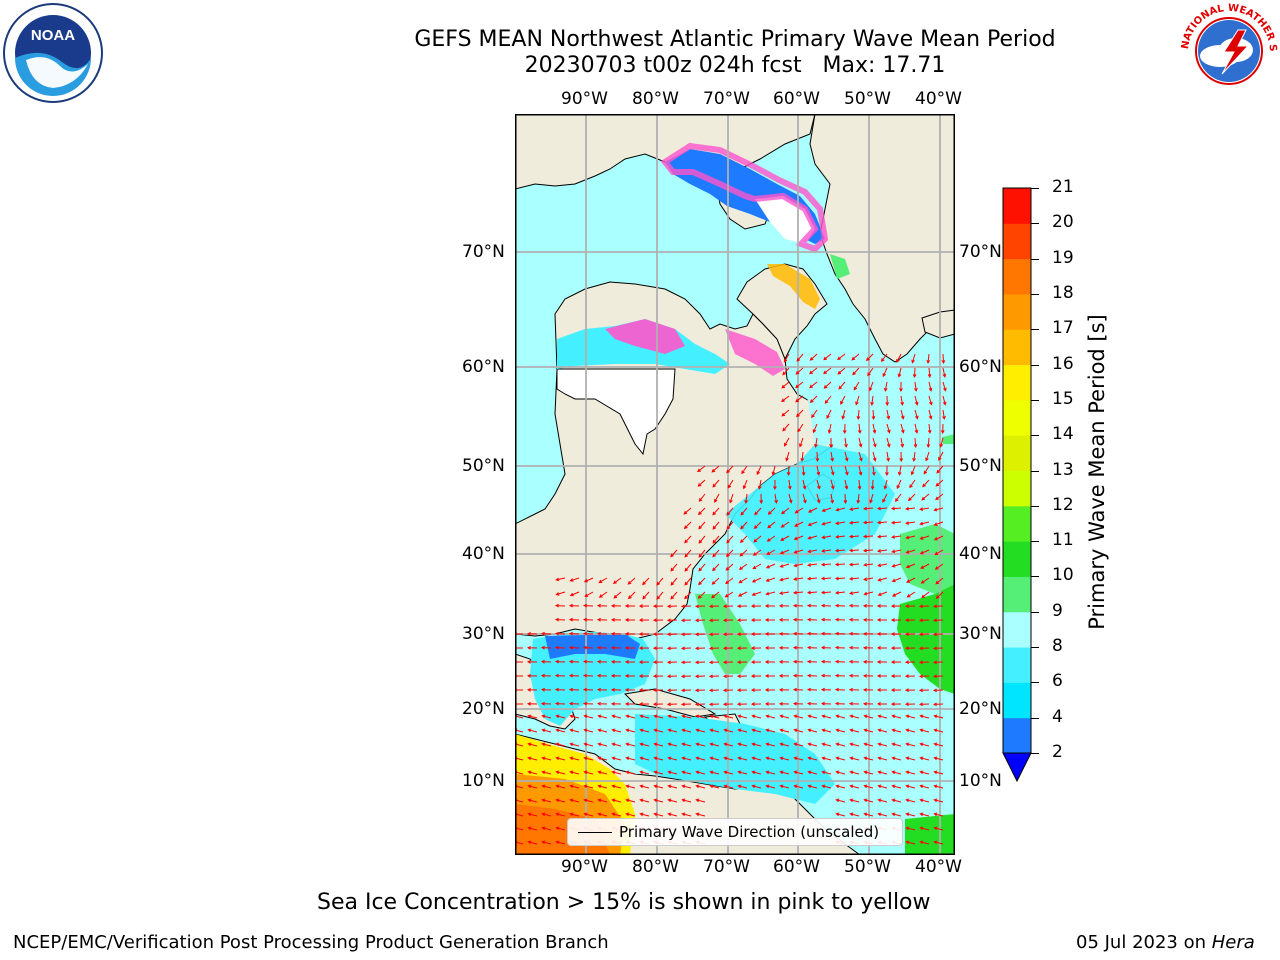 The image size is (1280, 960). What do you see at coordinates (1227, 50) in the screenshot?
I see `nws-logo: NATIONAL WEATHER SERVICE` at bounding box center [1227, 50].